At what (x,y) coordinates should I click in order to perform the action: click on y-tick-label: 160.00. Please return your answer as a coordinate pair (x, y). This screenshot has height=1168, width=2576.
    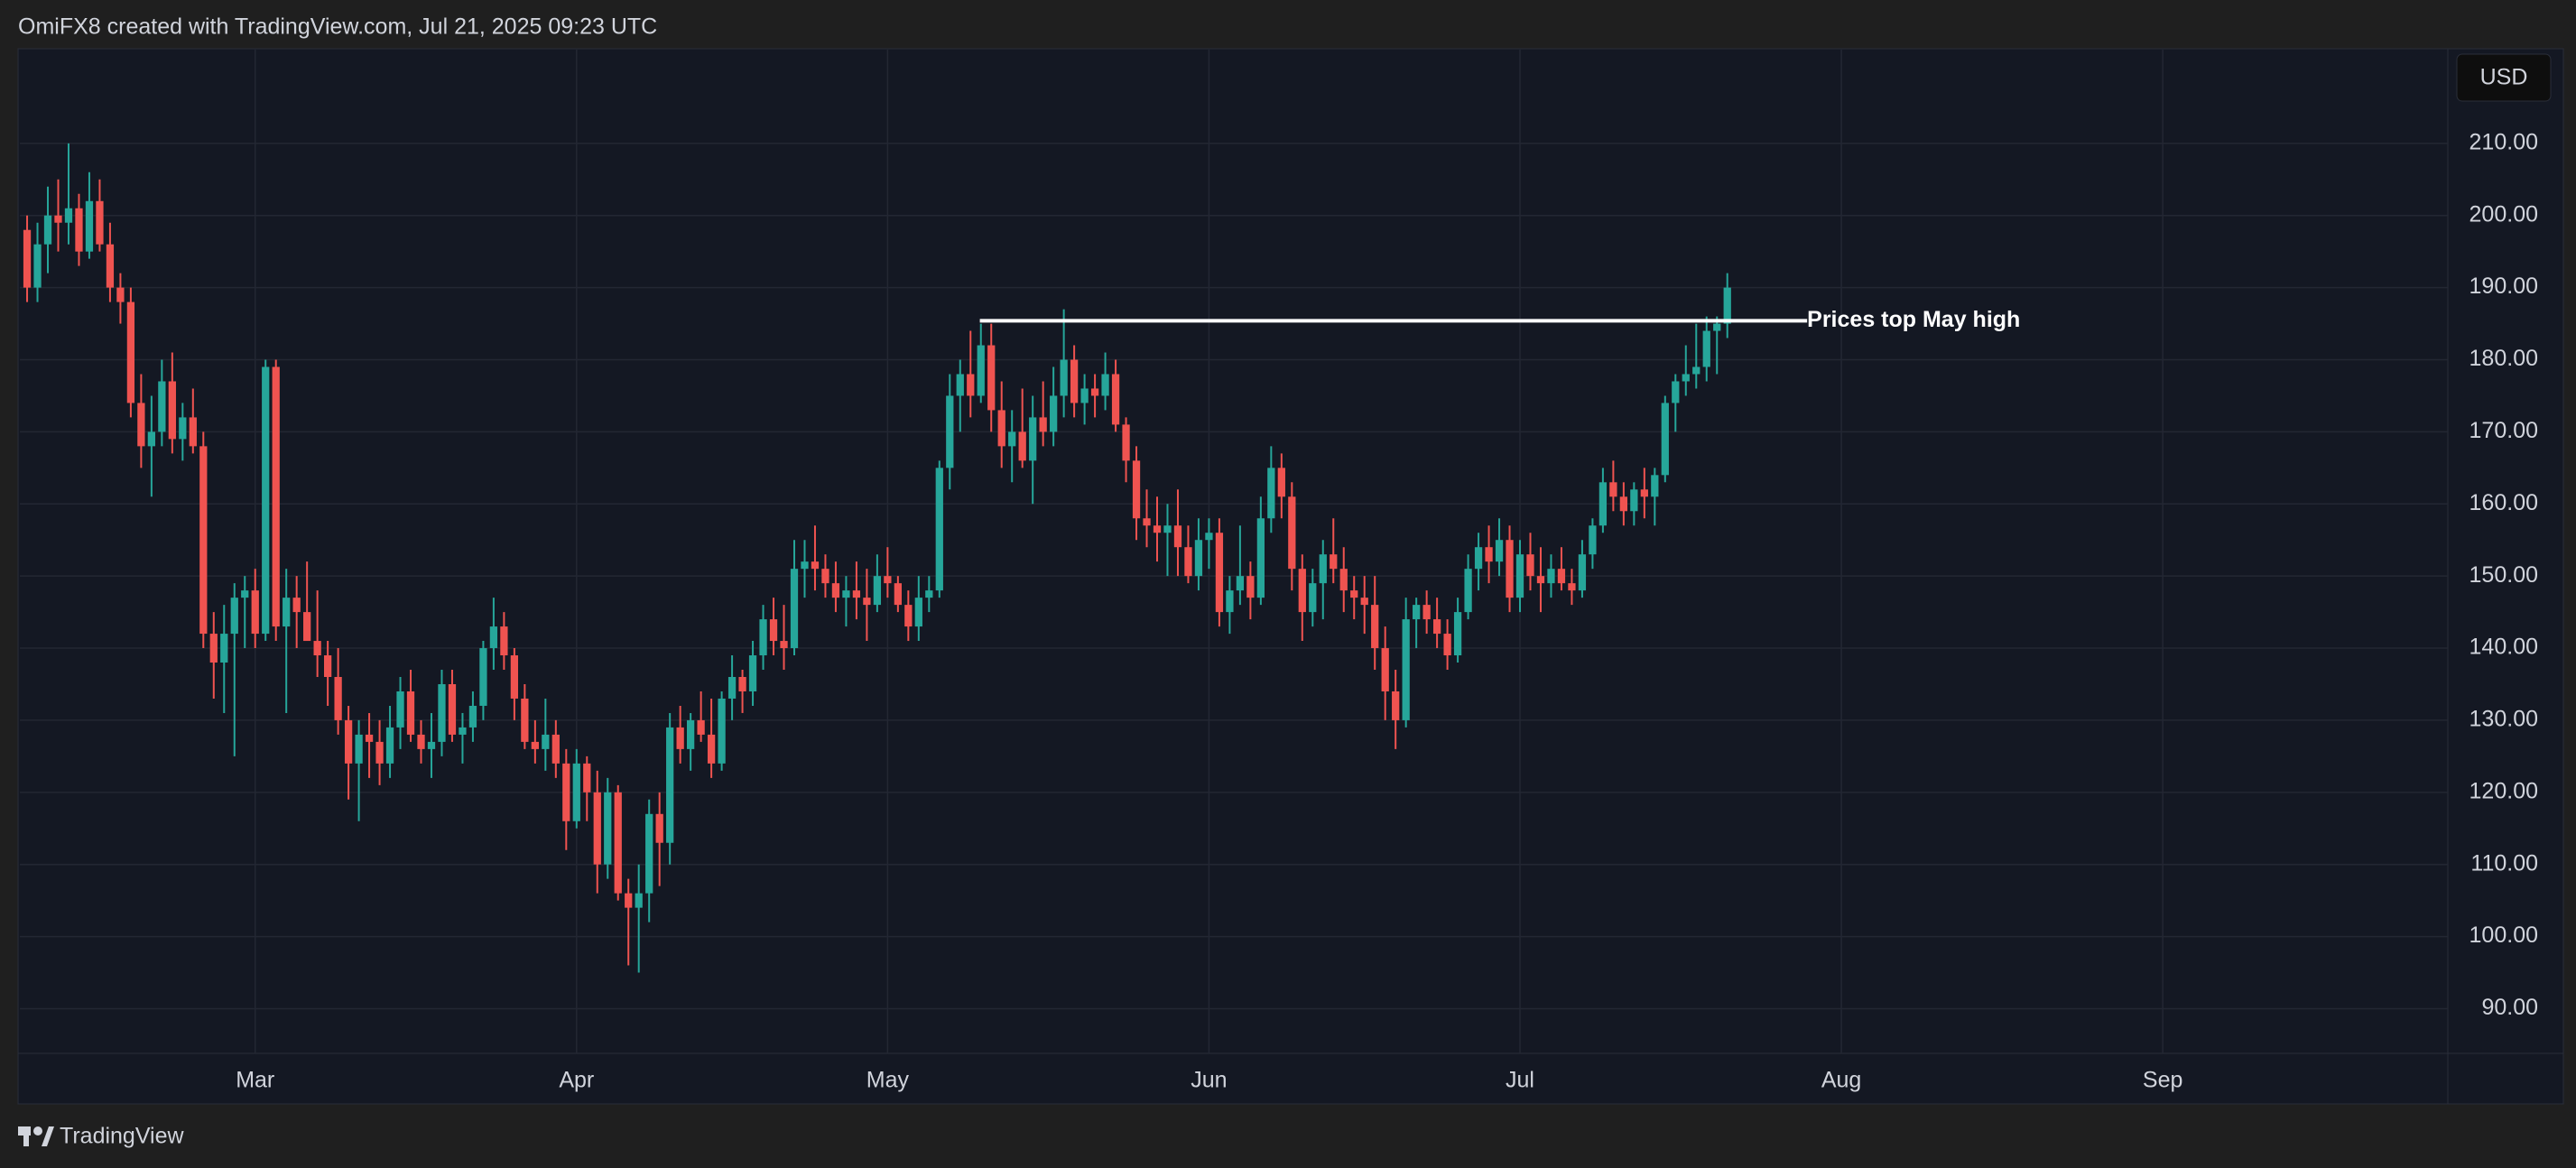
    Looking at the image, I should click on (2503, 502).